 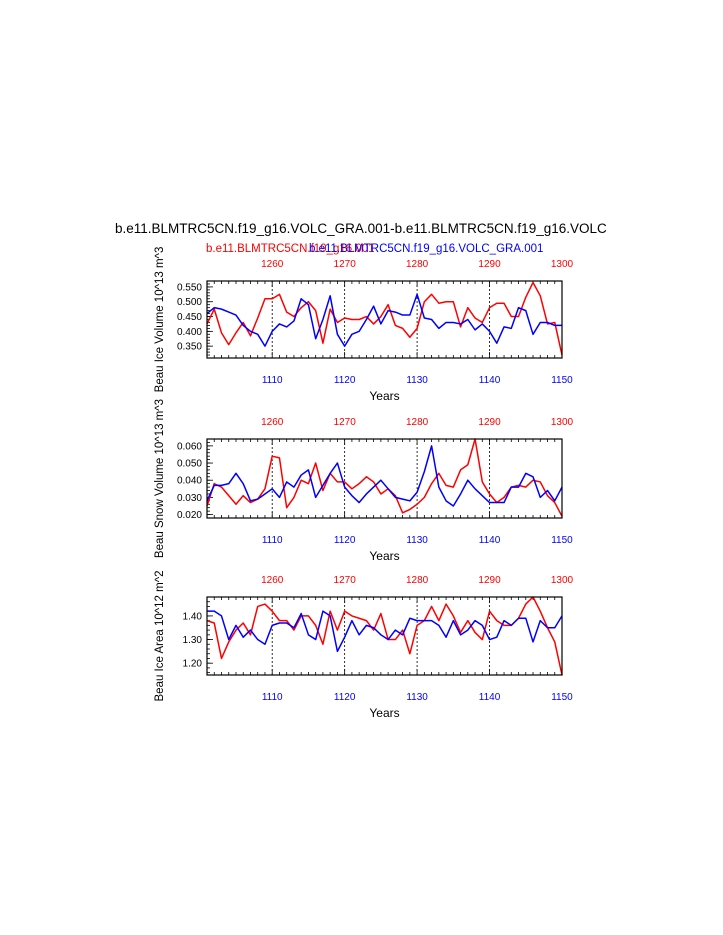 I want to click on y-tick-label: 0.050, so click(x=189, y=464).